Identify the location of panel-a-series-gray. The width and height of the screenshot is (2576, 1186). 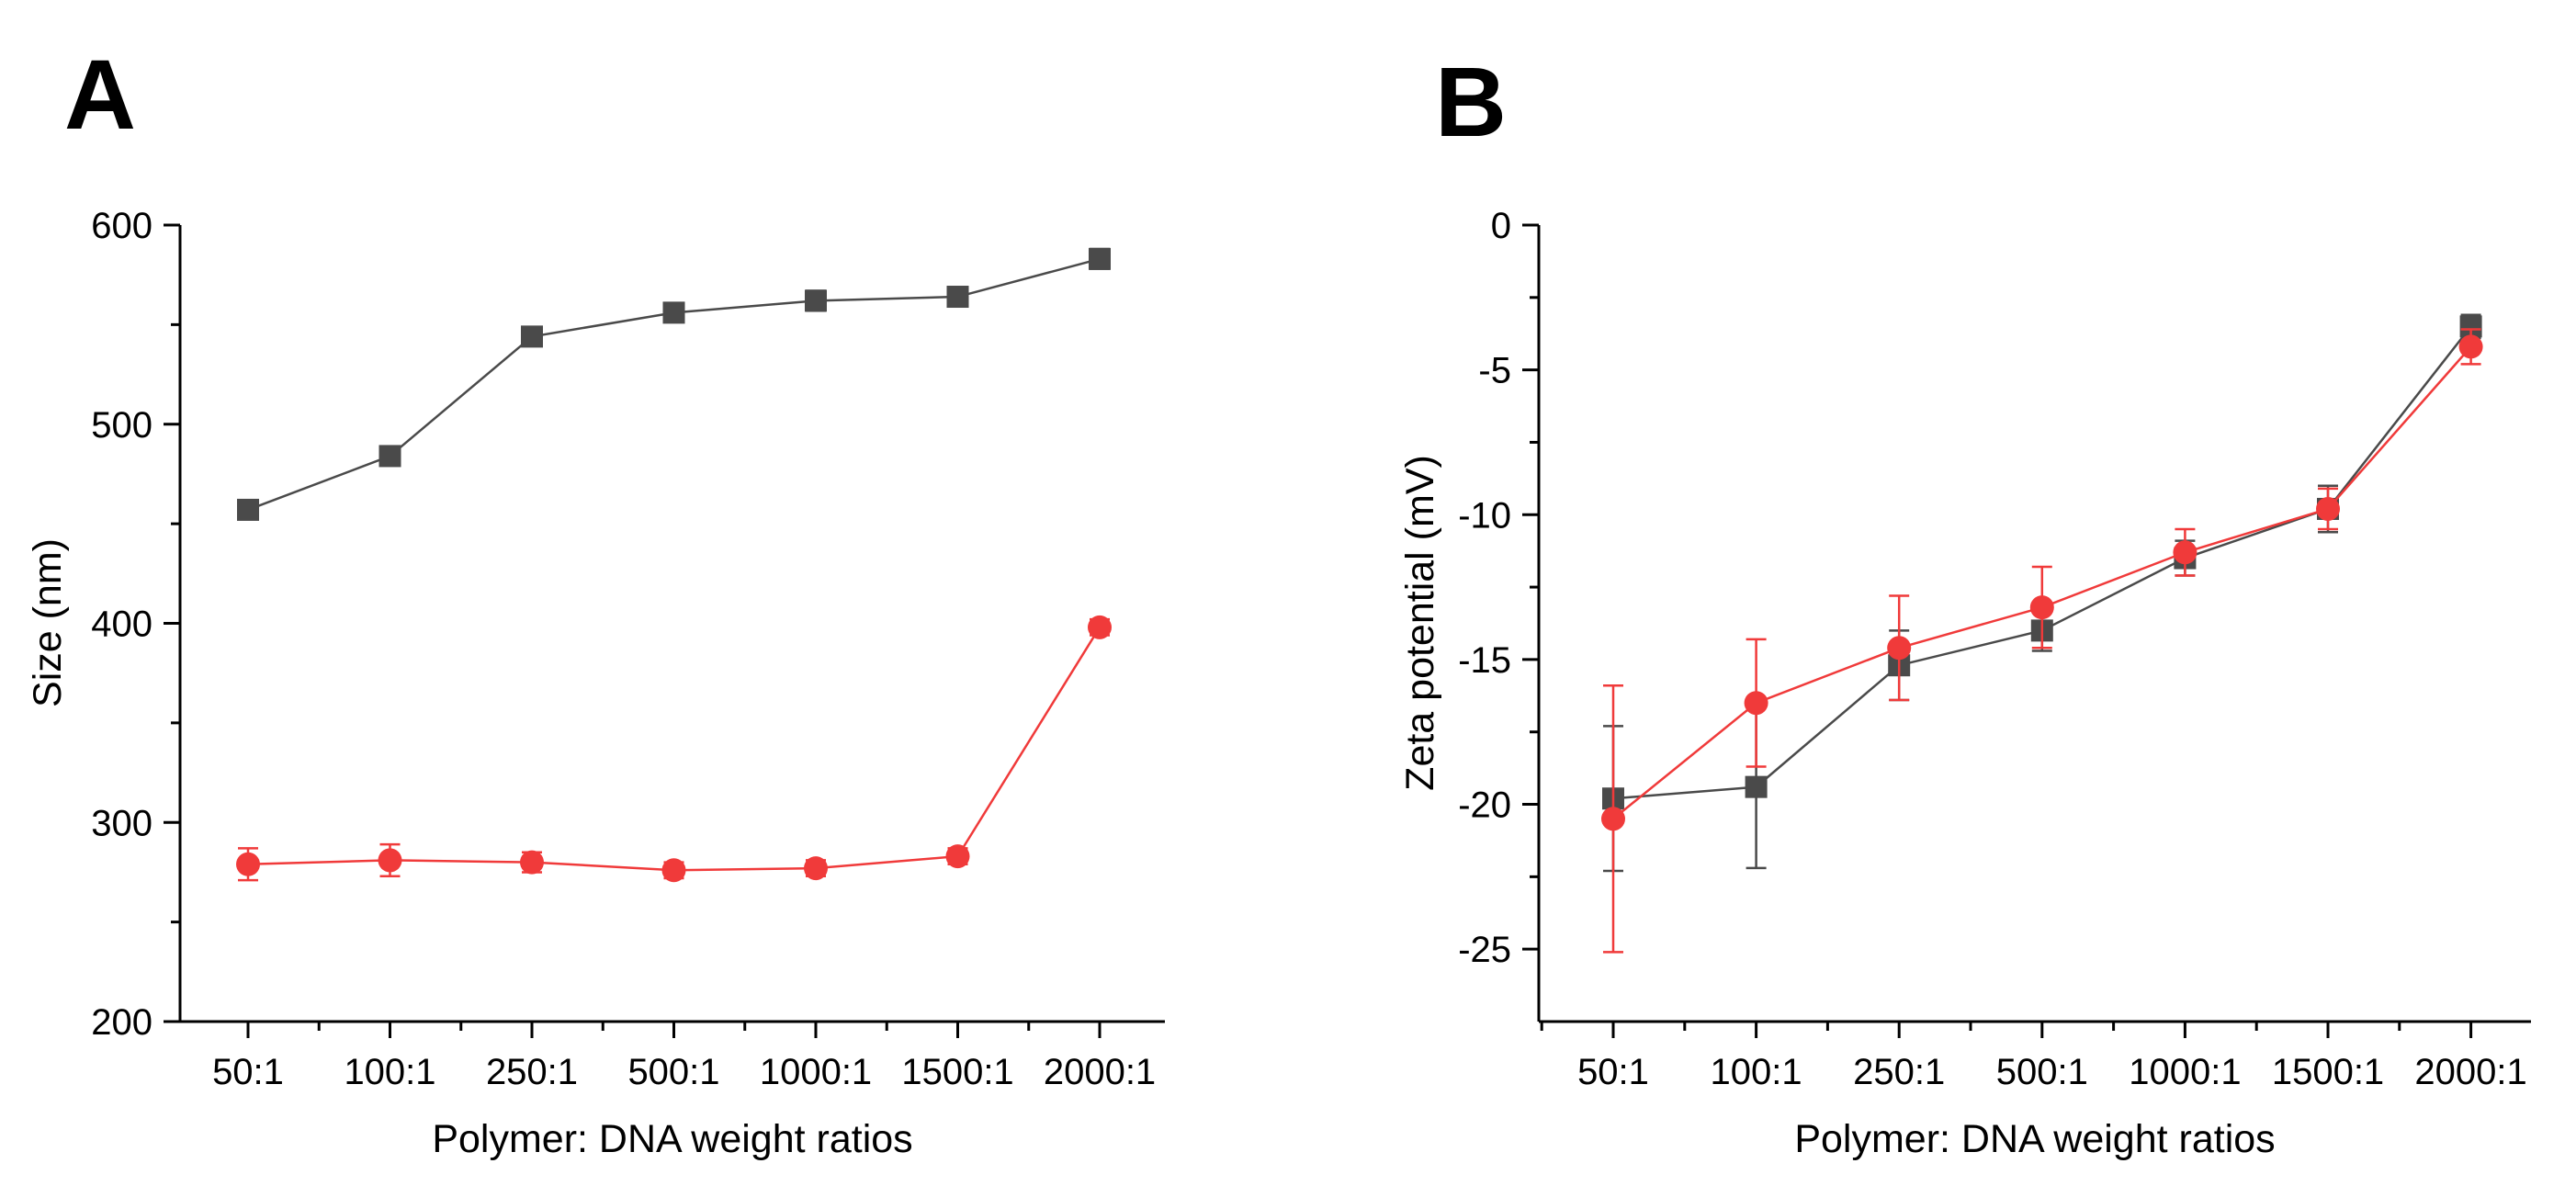
(674, 384).